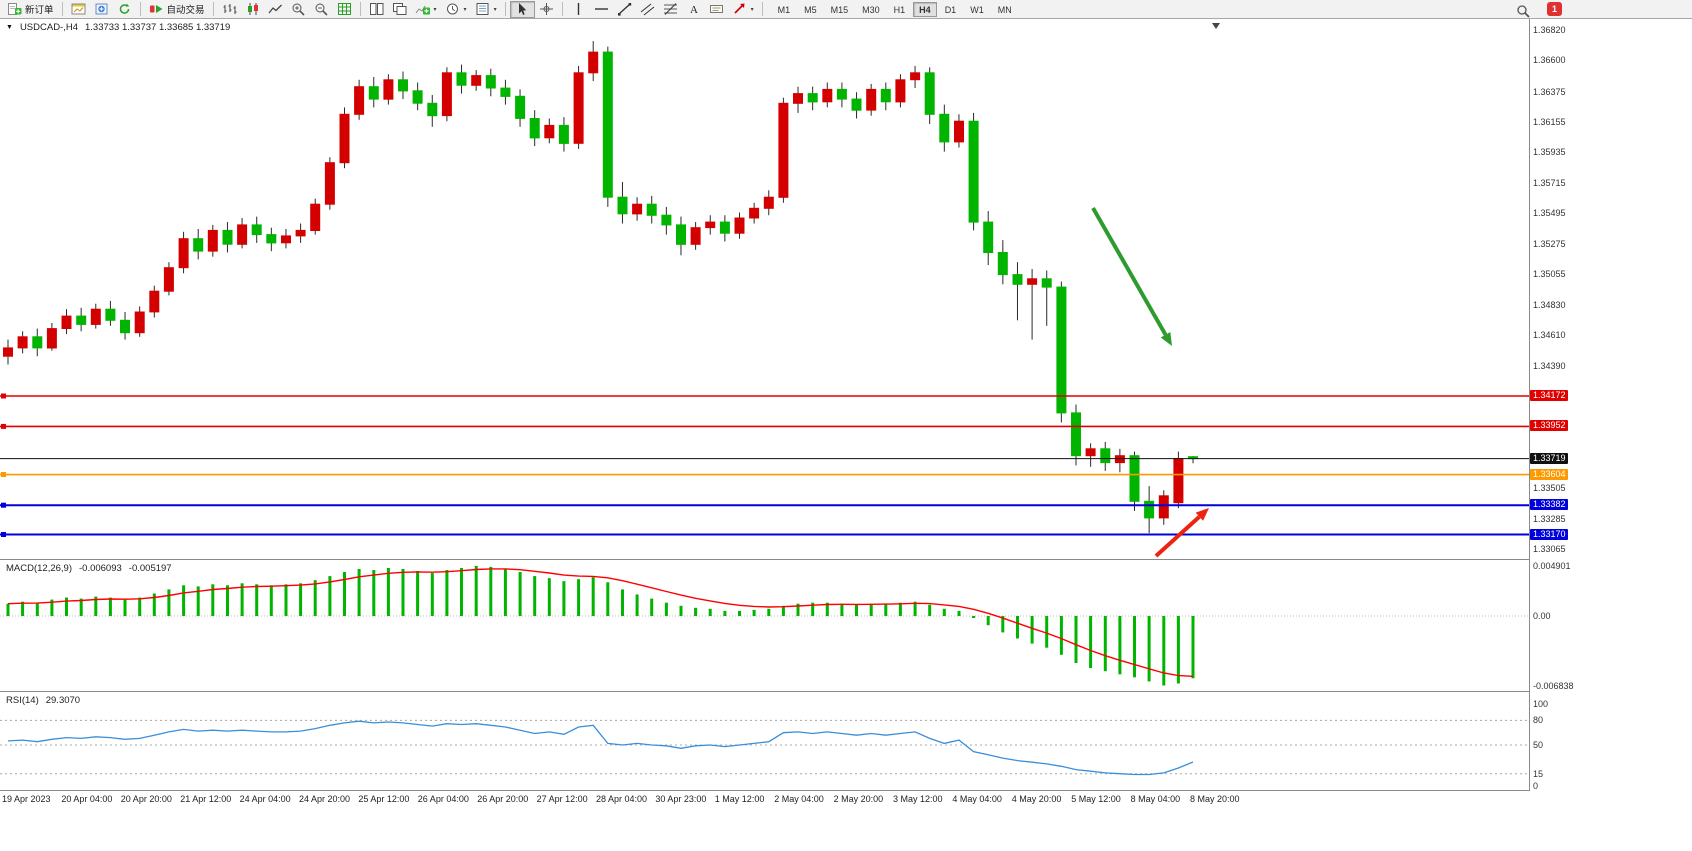  What do you see at coordinates (810, 9) in the screenshot?
I see `timeframe-m5: M5` at bounding box center [810, 9].